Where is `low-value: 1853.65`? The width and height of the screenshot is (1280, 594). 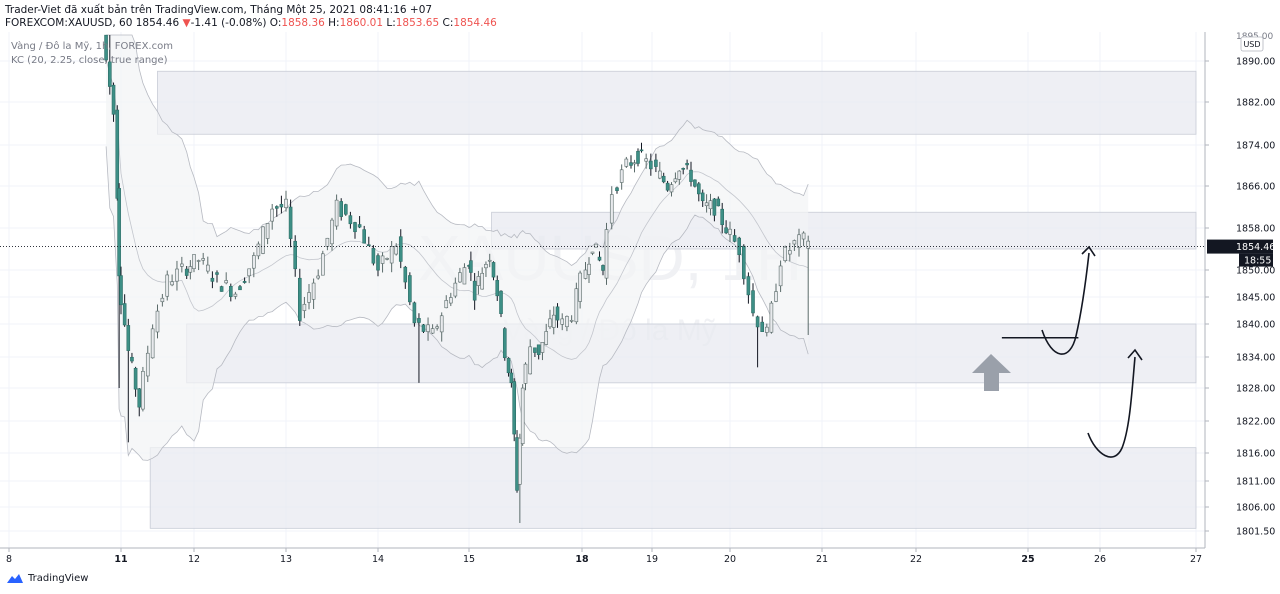 low-value: 1853.65 is located at coordinates (417, 23).